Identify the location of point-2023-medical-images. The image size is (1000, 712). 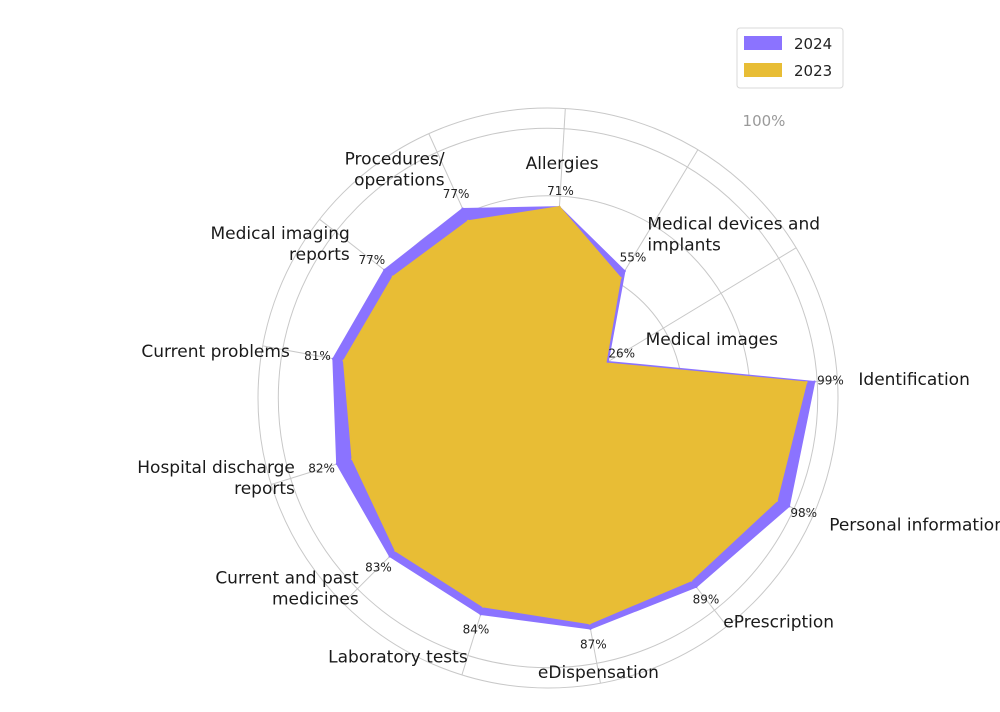
(605, 363).